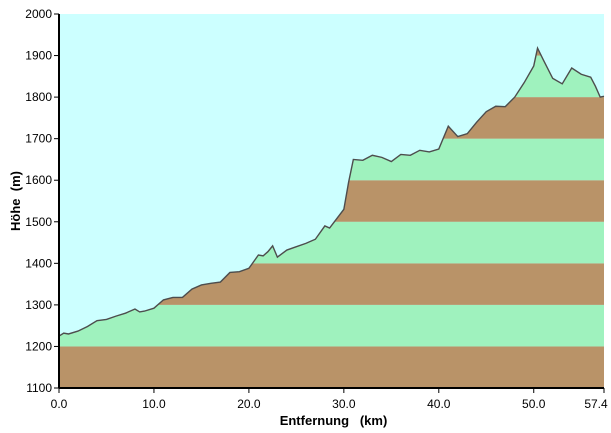 The width and height of the screenshot is (611, 433). Describe the element at coordinates (38, 139) in the screenshot. I see `y-tick-label: 1700` at that location.